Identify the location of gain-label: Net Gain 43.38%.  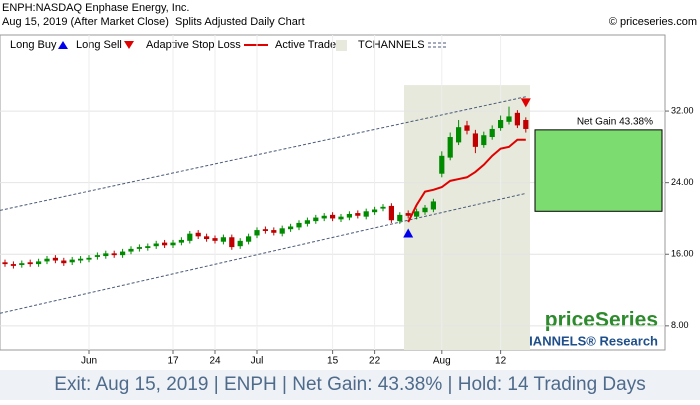
(615, 121).